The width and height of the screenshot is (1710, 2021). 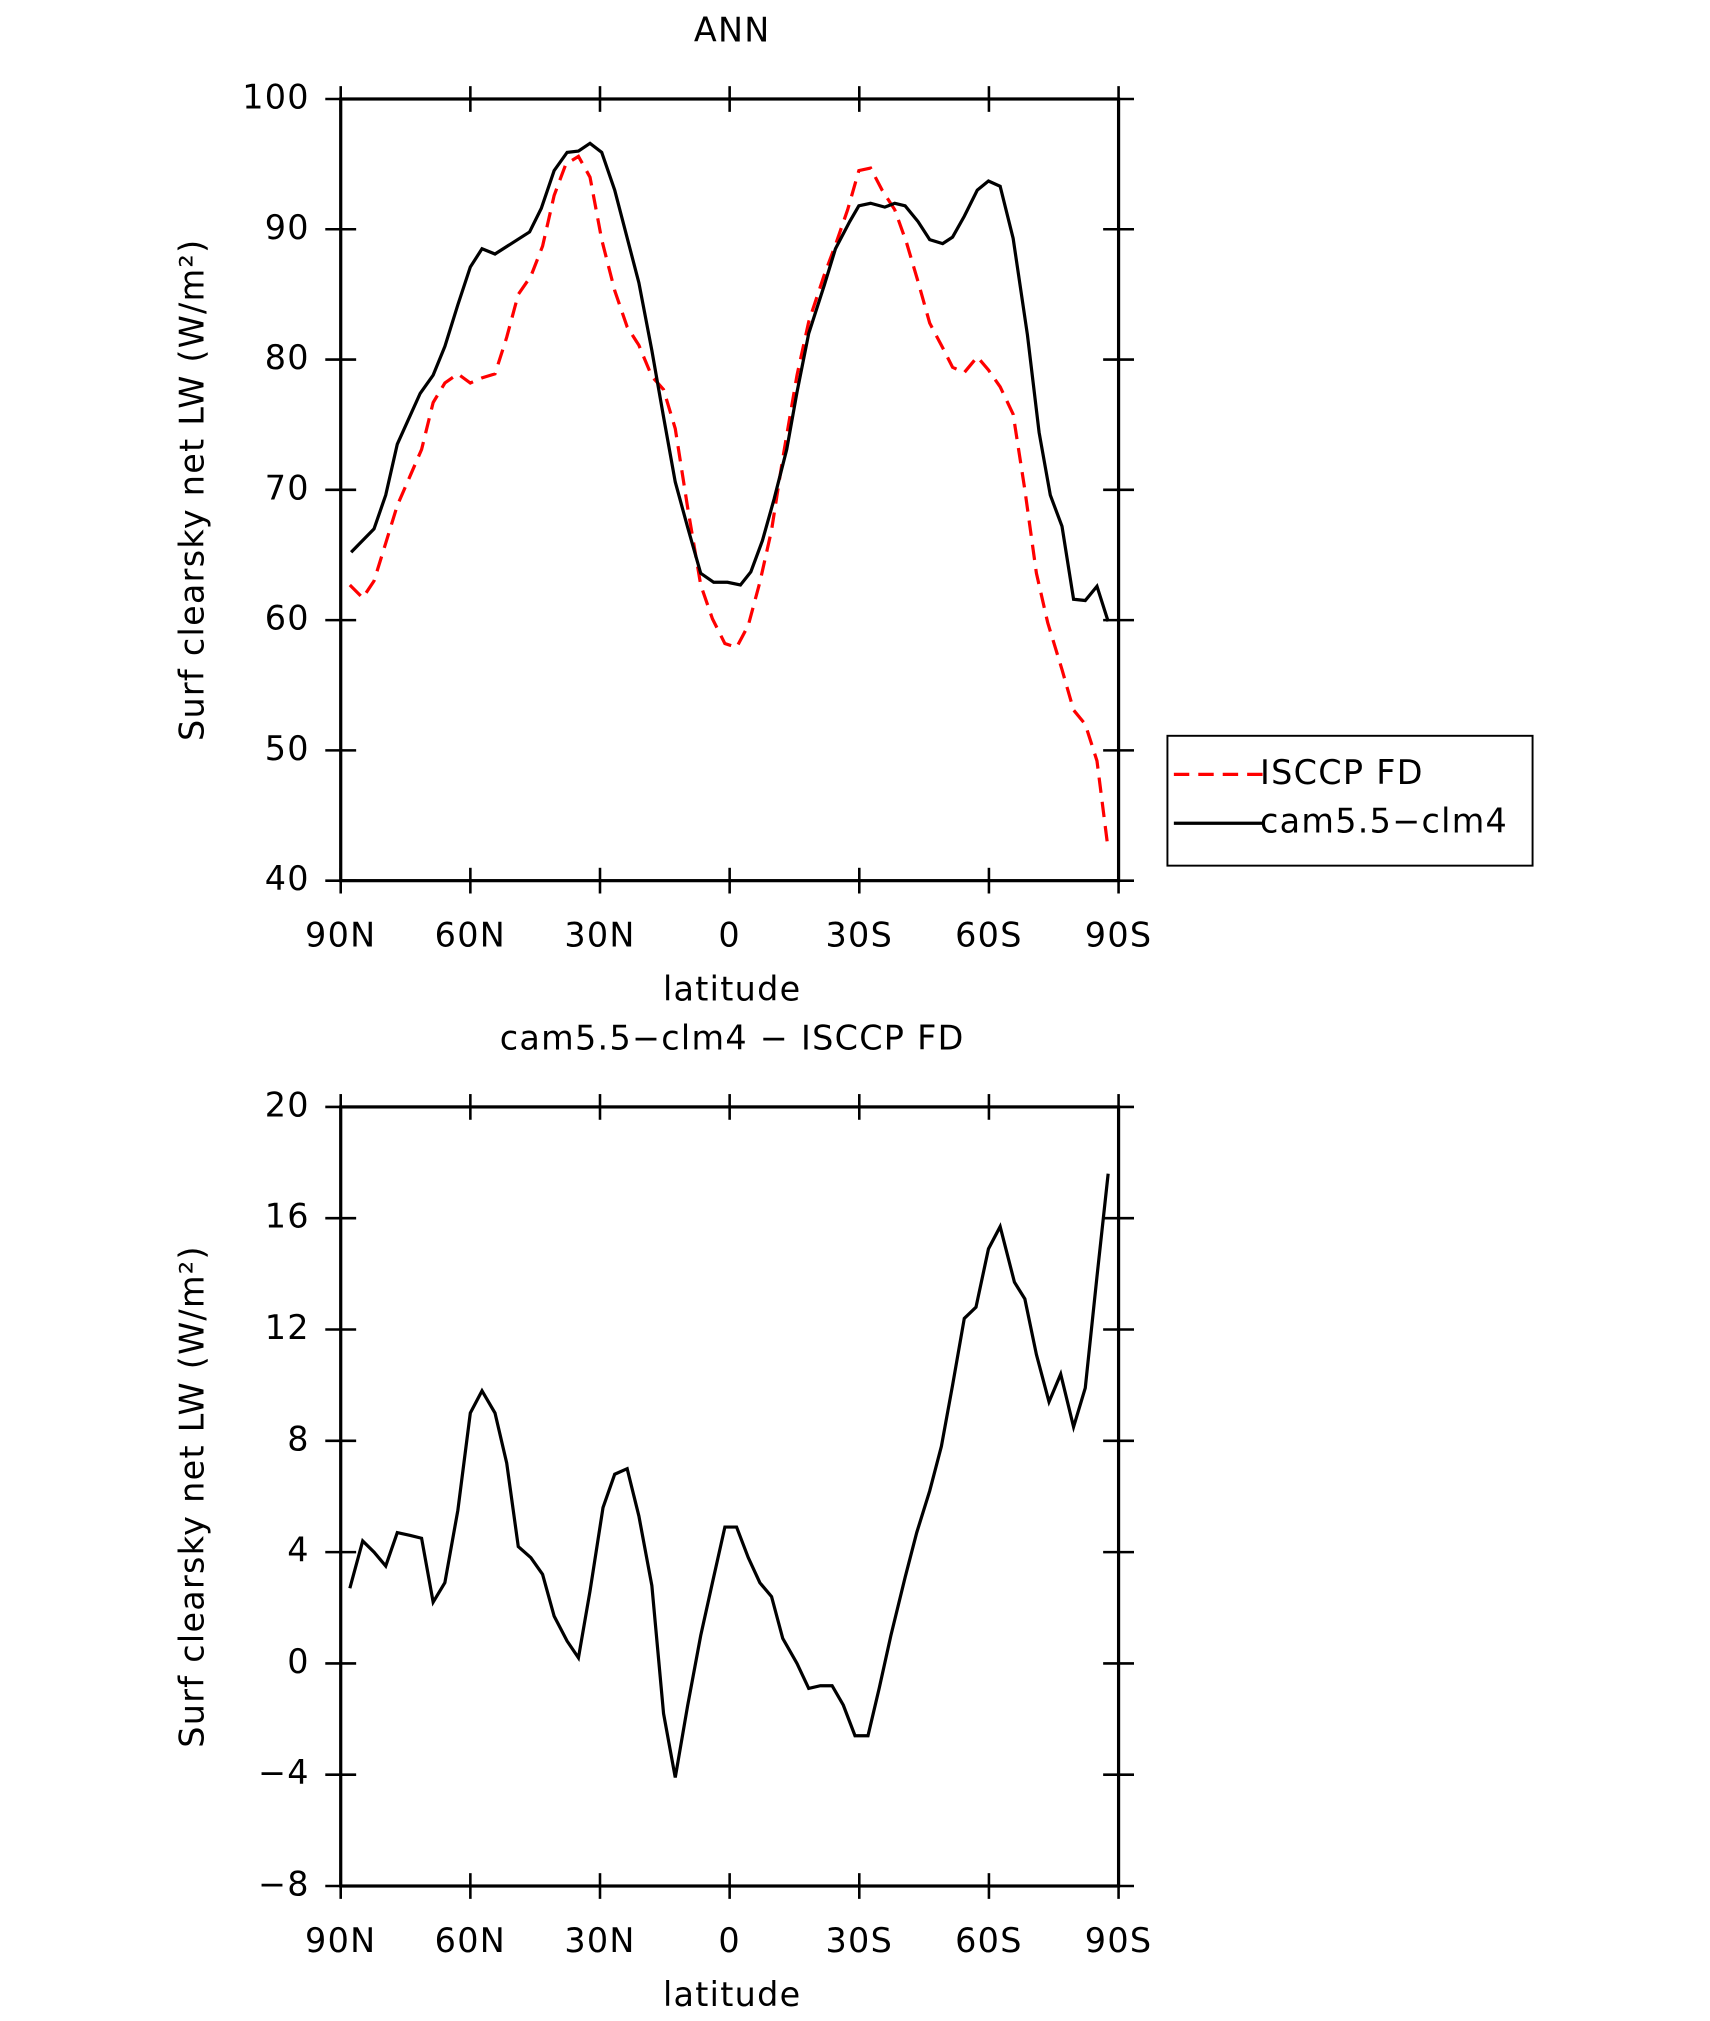 I want to click on chart-title: ANN, so click(x=732, y=30).